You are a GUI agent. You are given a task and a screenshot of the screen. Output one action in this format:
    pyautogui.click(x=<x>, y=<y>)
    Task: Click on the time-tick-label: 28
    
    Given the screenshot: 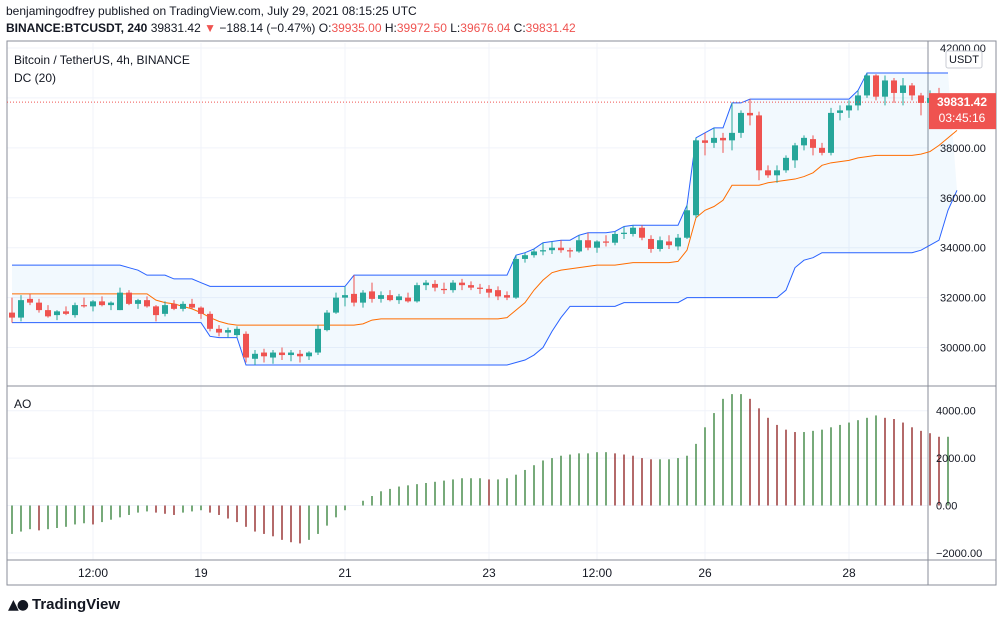 What is the action you would take?
    pyautogui.click(x=849, y=573)
    